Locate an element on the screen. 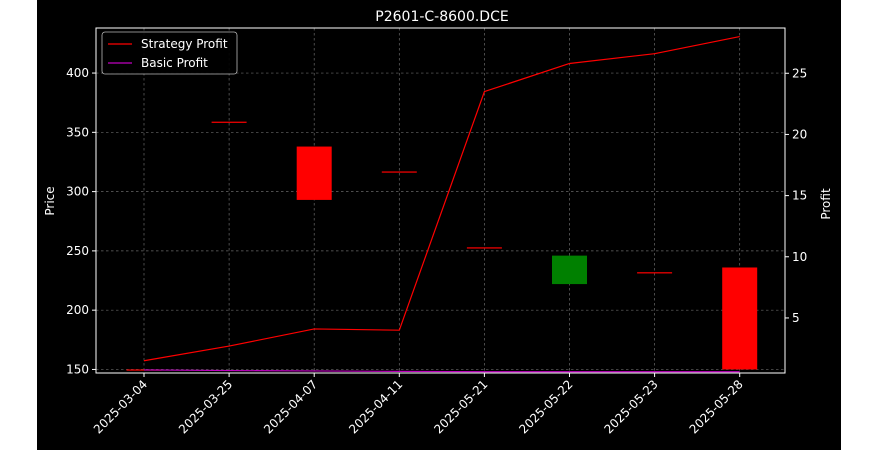 Image resolution: width=878 pixels, height=455 pixels. x-tick-label: 2025-05-28 is located at coordinates (716, 406).